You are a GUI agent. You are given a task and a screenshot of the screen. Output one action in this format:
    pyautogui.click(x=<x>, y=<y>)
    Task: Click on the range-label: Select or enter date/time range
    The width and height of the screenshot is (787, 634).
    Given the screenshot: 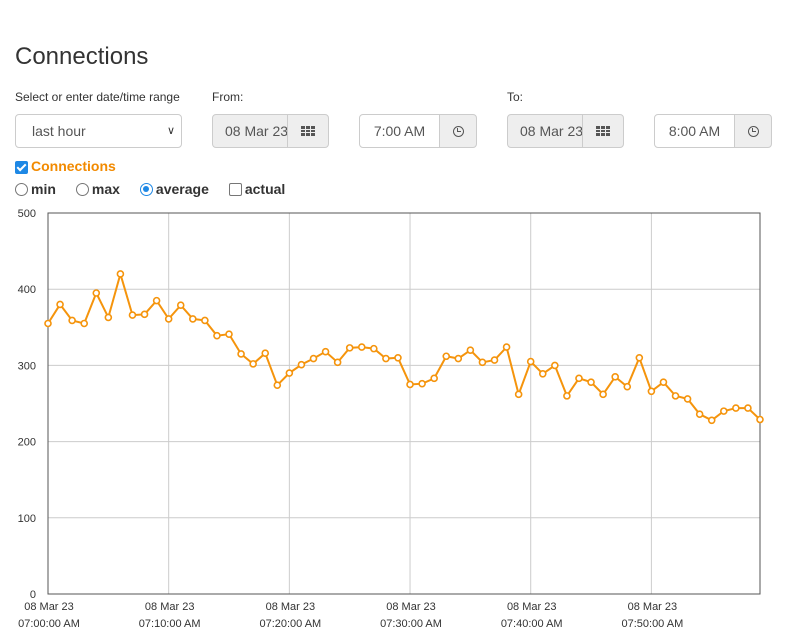 What is the action you would take?
    pyautogui.click(x=97, y=97)
    